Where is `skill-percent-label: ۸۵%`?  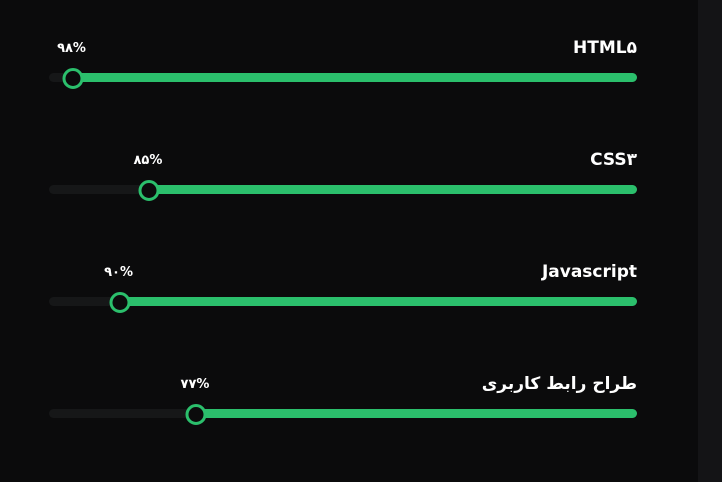 skill-percent-label: ۸۵% is located at coordinates (148, 160).